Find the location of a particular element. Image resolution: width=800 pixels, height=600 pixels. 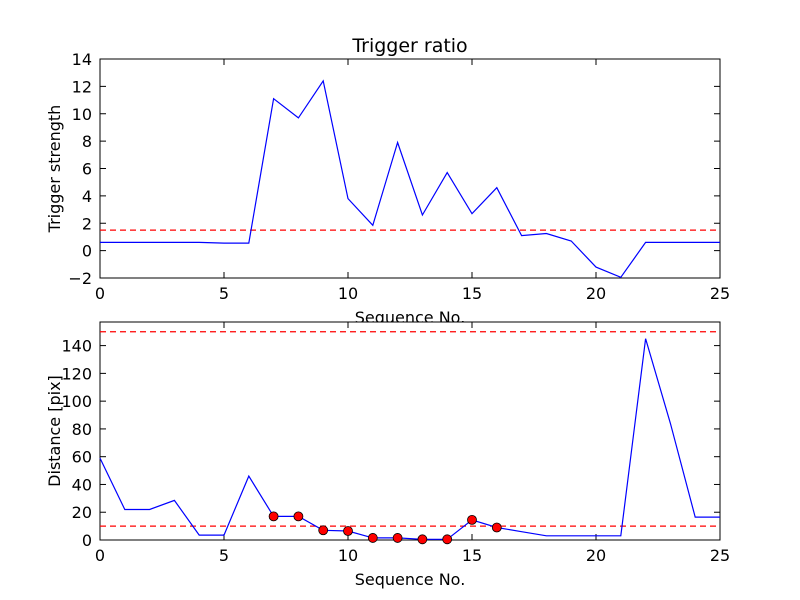

y-tick-label: 2 is located at coordinates (87, 223).